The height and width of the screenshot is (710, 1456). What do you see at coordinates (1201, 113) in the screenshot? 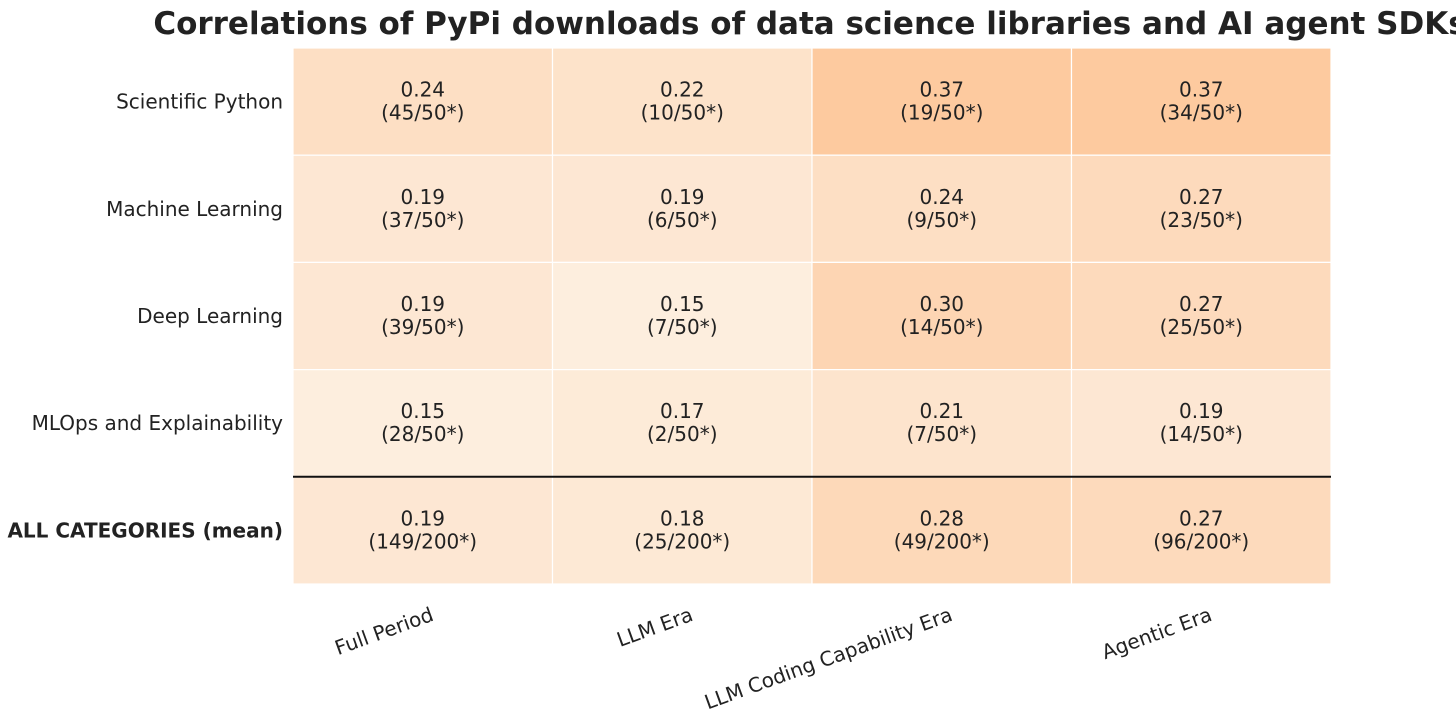
I see `cell-count-label: (34/50*)` at bounding box center [1201, 113].